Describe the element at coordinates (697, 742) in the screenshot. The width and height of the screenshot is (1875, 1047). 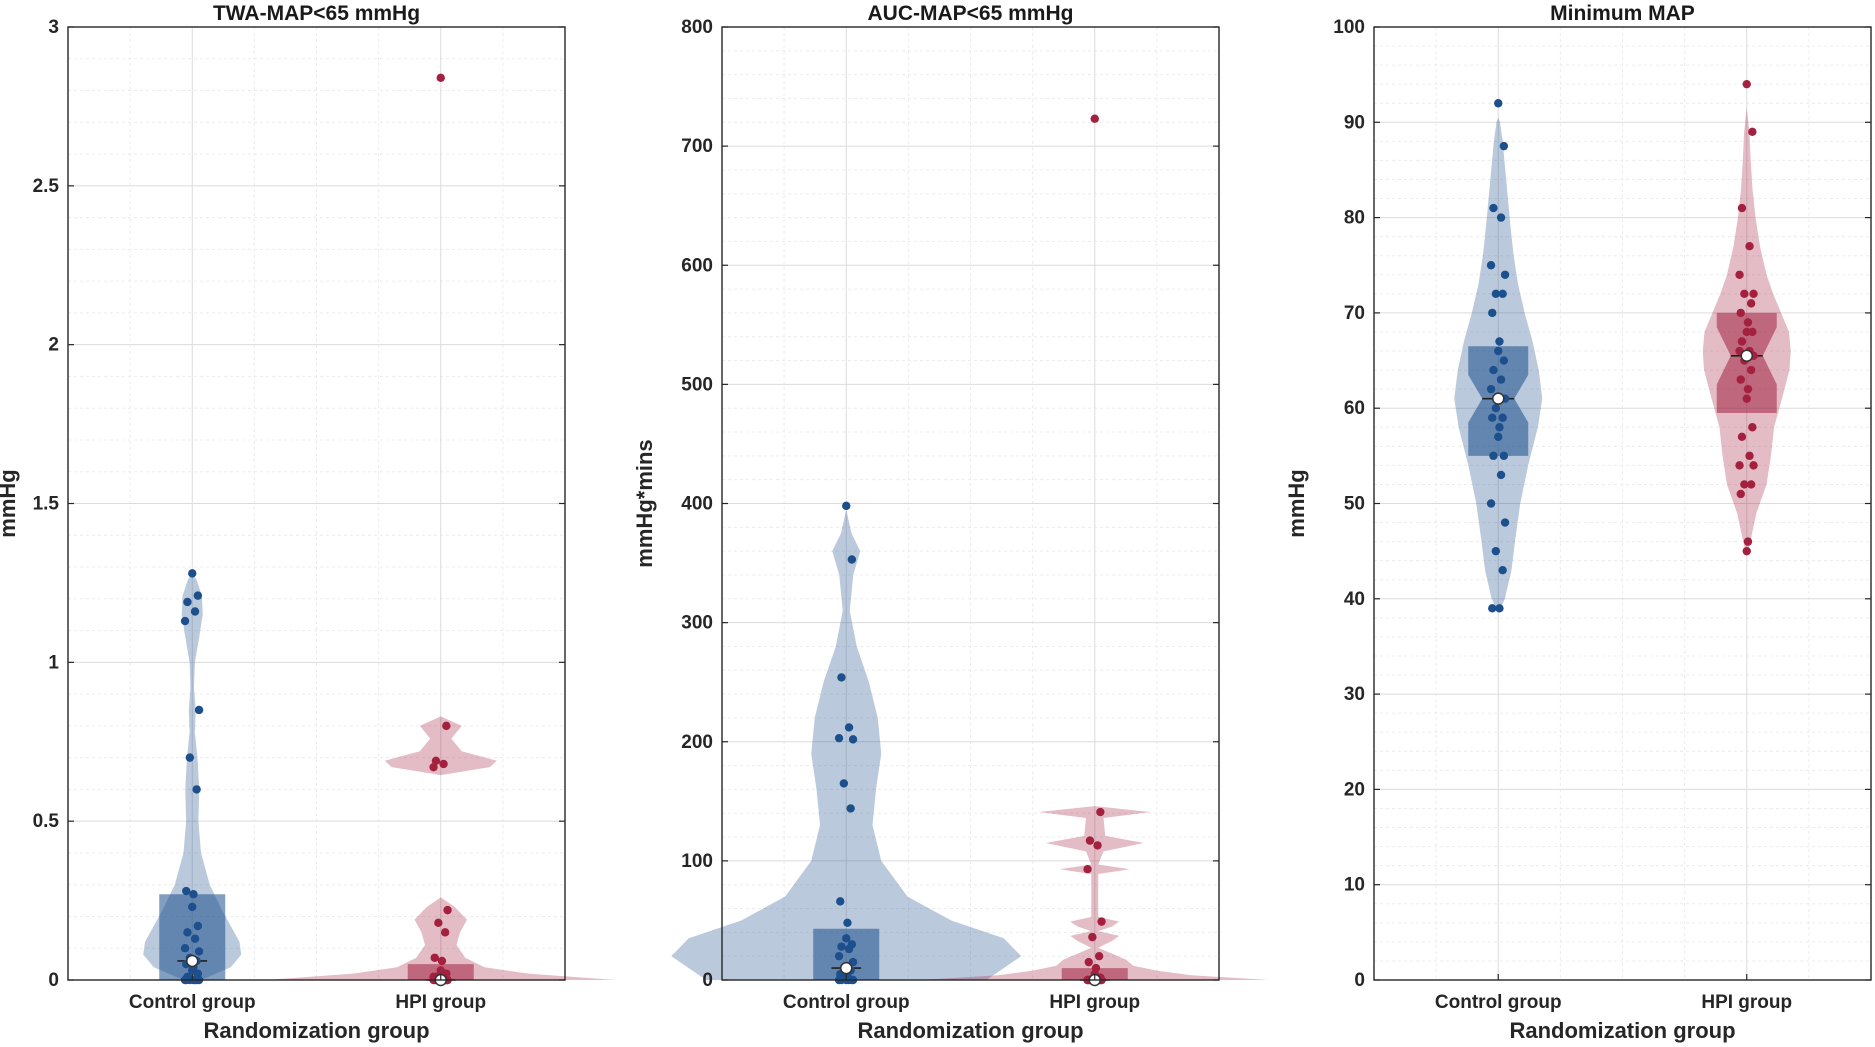
I see `y-tick-label: 200` at that location.